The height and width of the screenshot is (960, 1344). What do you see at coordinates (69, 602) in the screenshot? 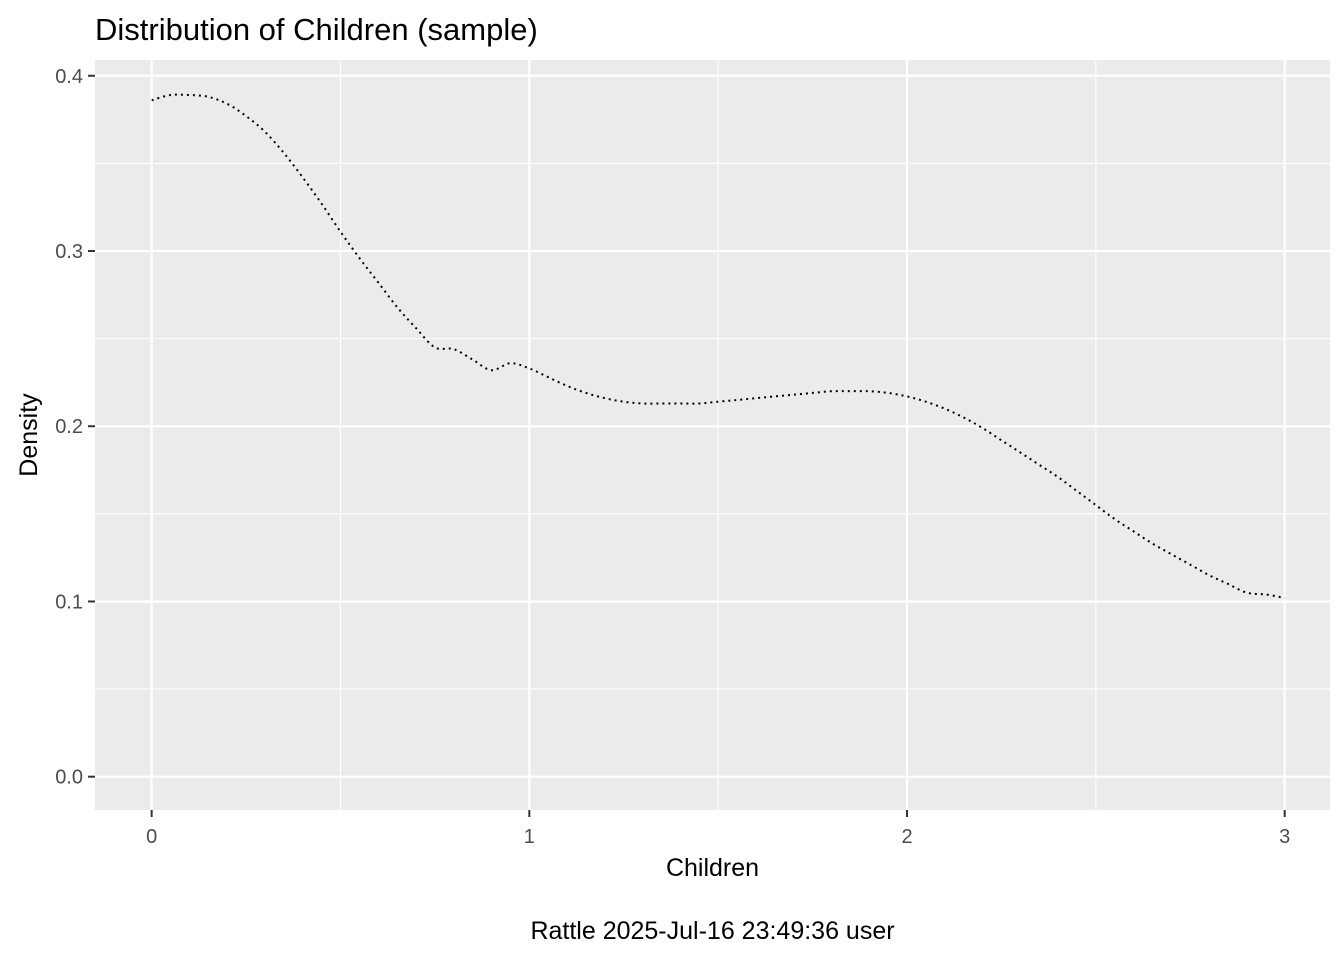
I see `y-tick-label: 0.1` at bounding box center [69, 602].